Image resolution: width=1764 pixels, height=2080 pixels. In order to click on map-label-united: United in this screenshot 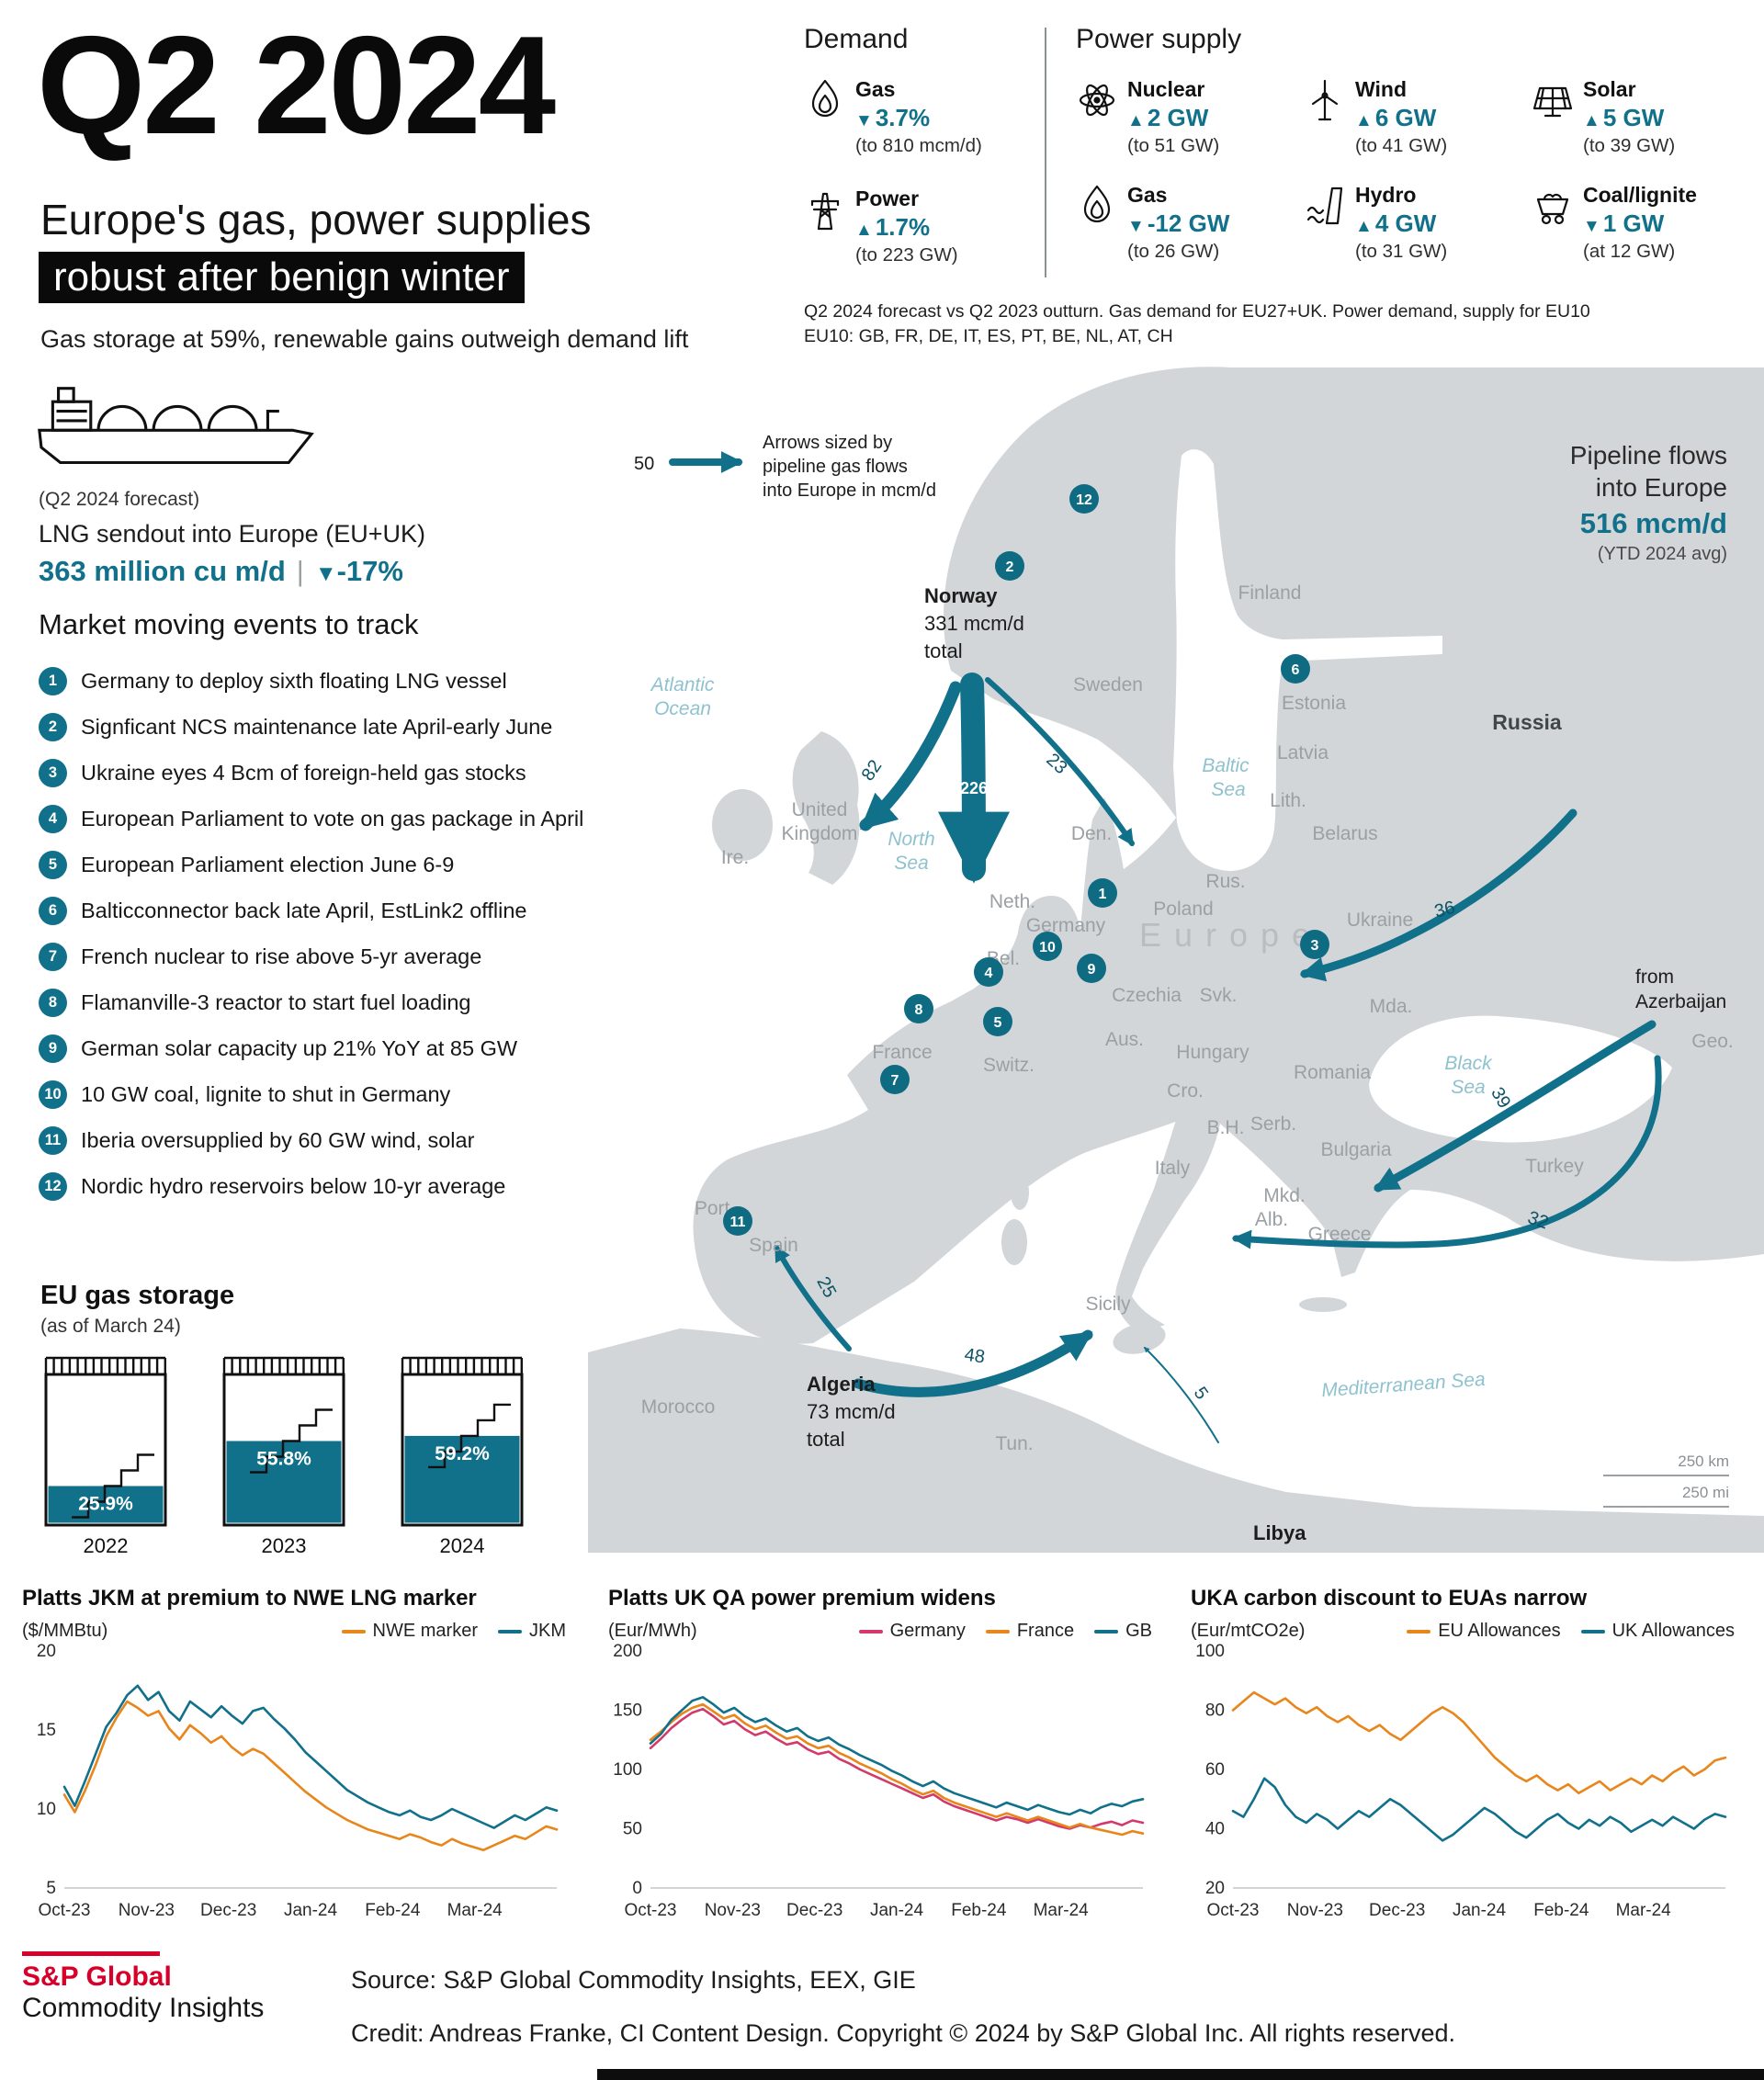, I will do `click(820, 809)`.